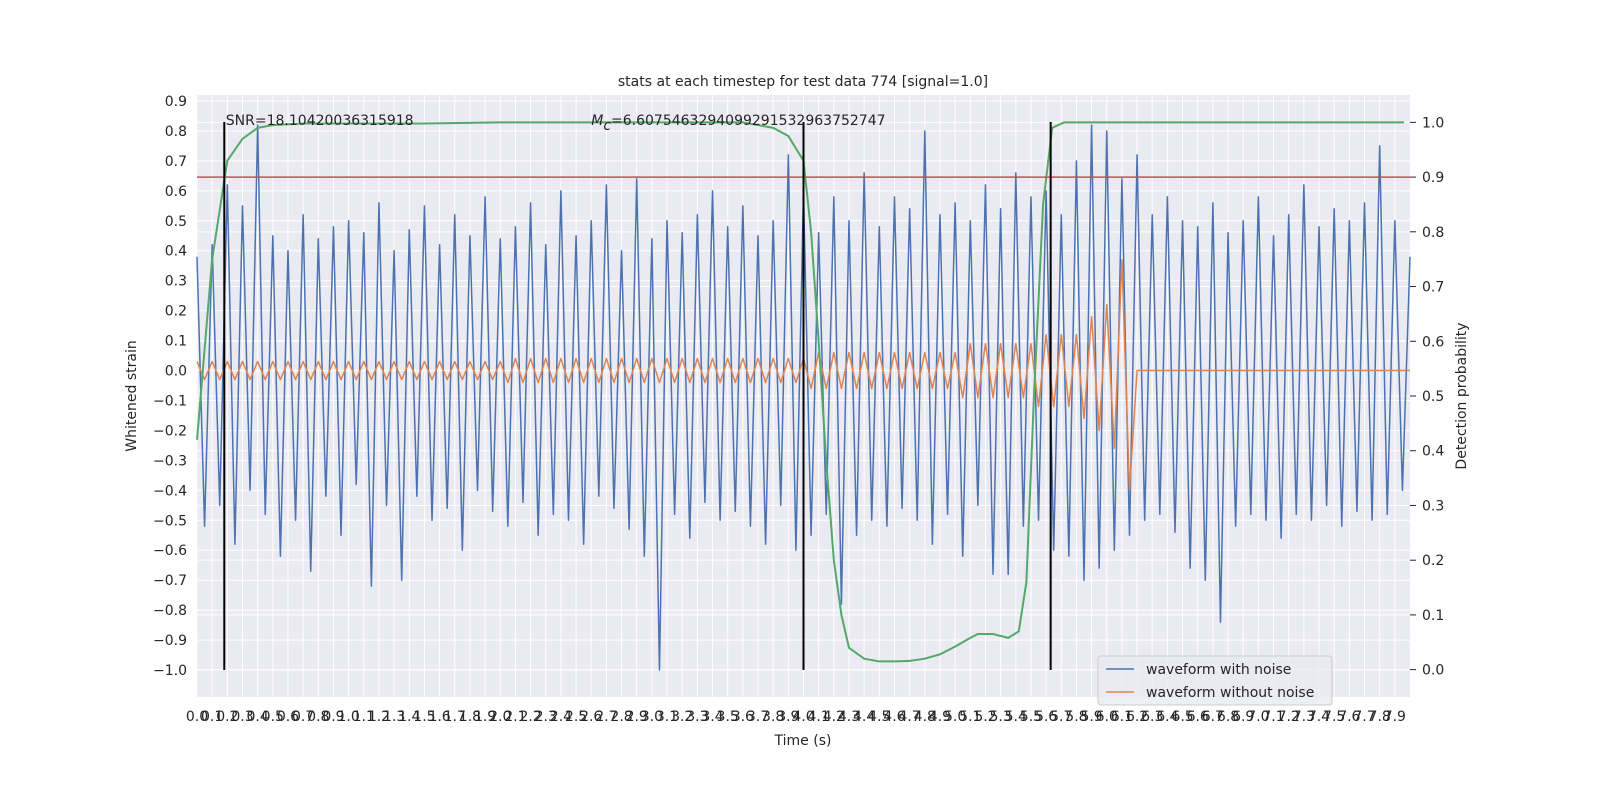 The width and height of the screenshot is (1600, 800). Describe the element at coordinates (170, 641) in the screenshot. I see `y-tick-label: −0.9` at that location.